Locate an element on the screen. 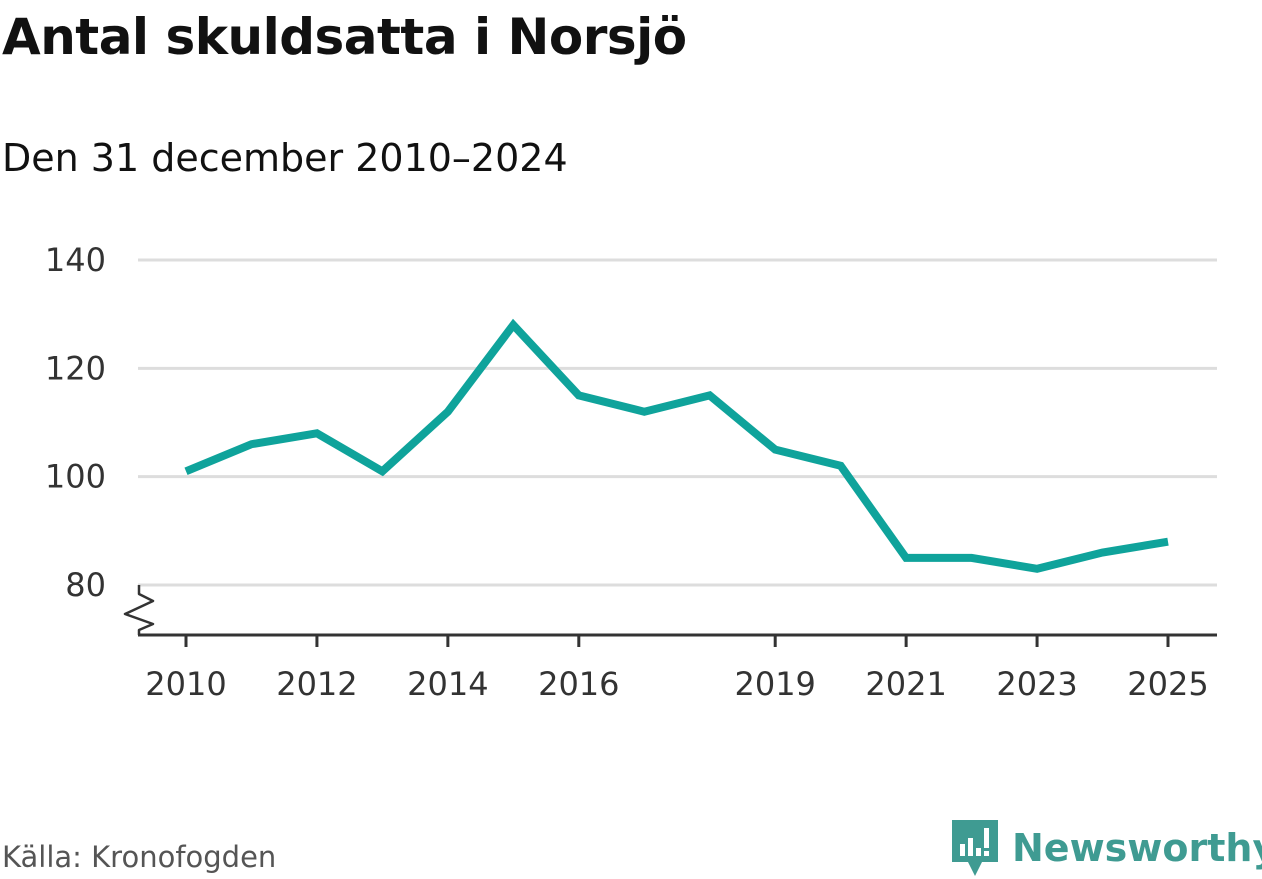 The image size is (1262, 879). y-tick-label: 100 is located at coordinates (75, 477).